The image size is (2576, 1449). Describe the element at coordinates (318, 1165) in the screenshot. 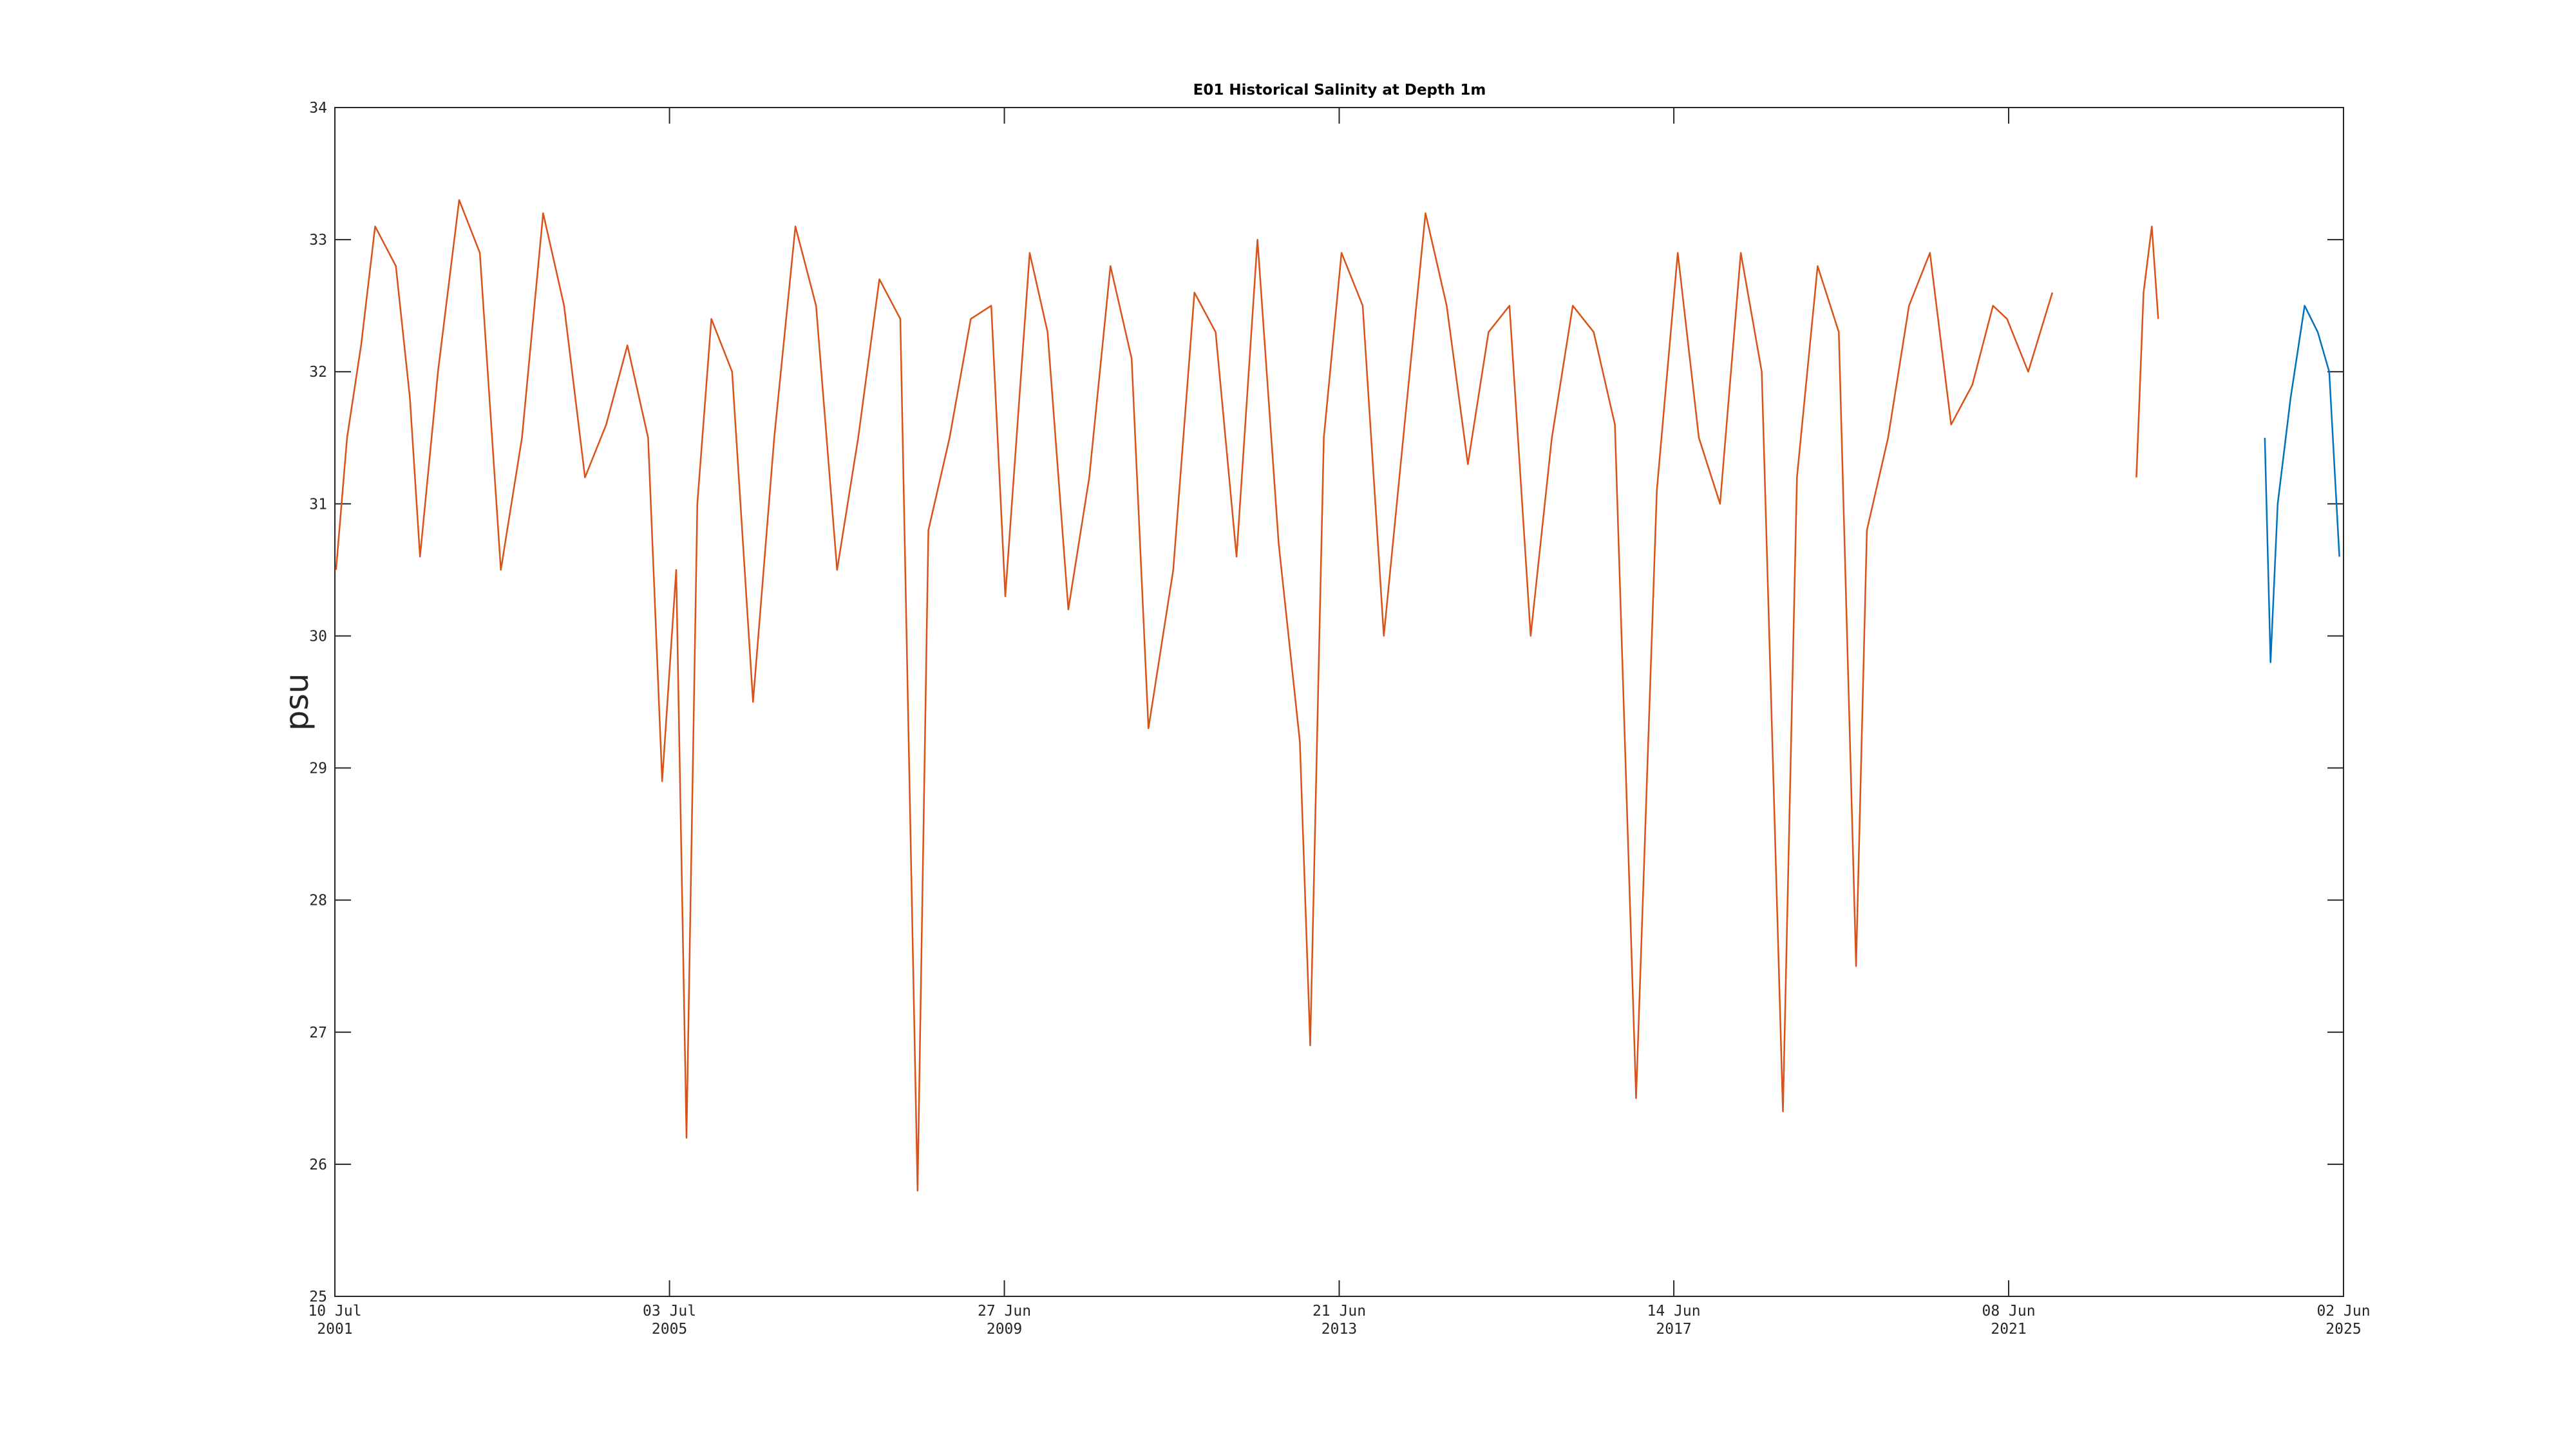

I see `y-tick-label: 26` at that location.